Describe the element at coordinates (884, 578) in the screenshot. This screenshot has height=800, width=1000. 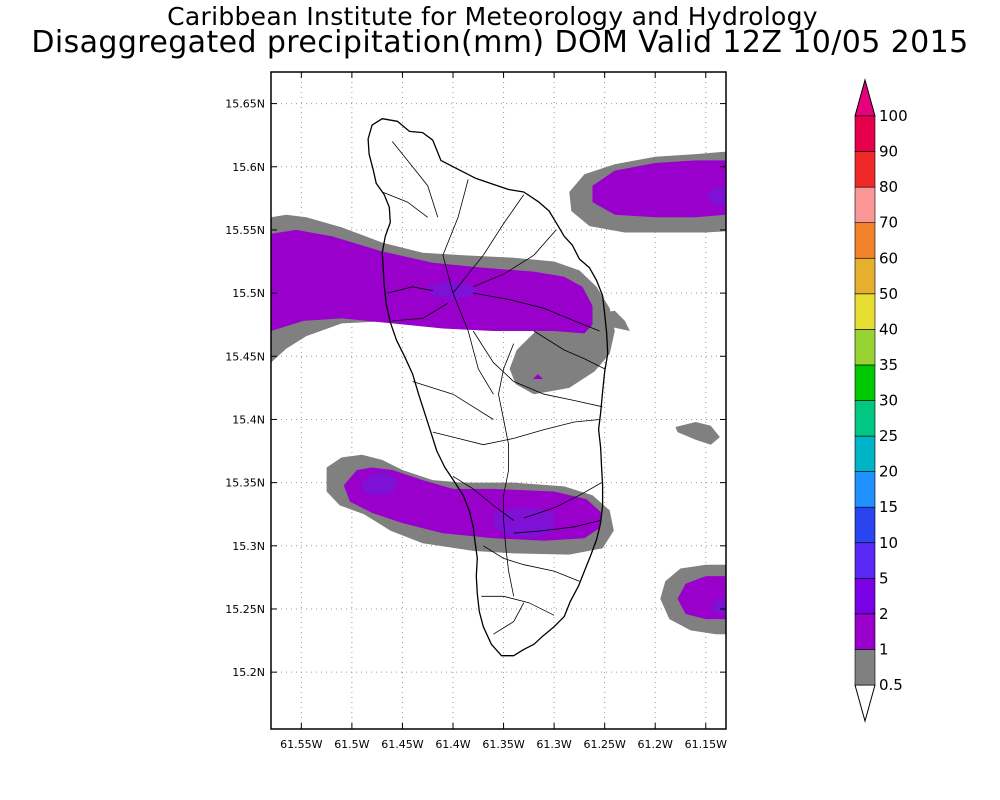
I see `colorbar-label: 5` at that location.